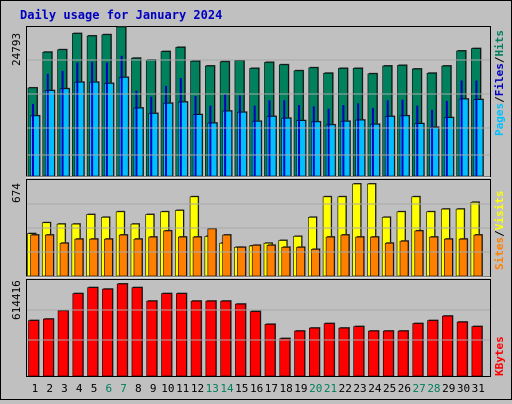  What do you see at coordinates (499, 99) in the screenshot?
I see `legend-entry: /` at bounding box center [499, 99].